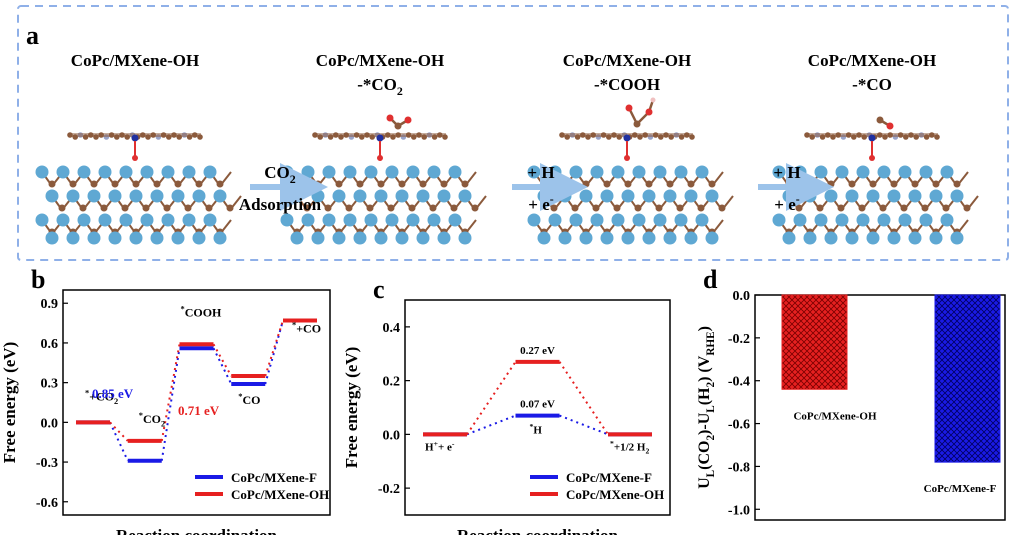 The image size is (1014, 540). I want to click on y-tick-label: 0.3, so click(50, 384).